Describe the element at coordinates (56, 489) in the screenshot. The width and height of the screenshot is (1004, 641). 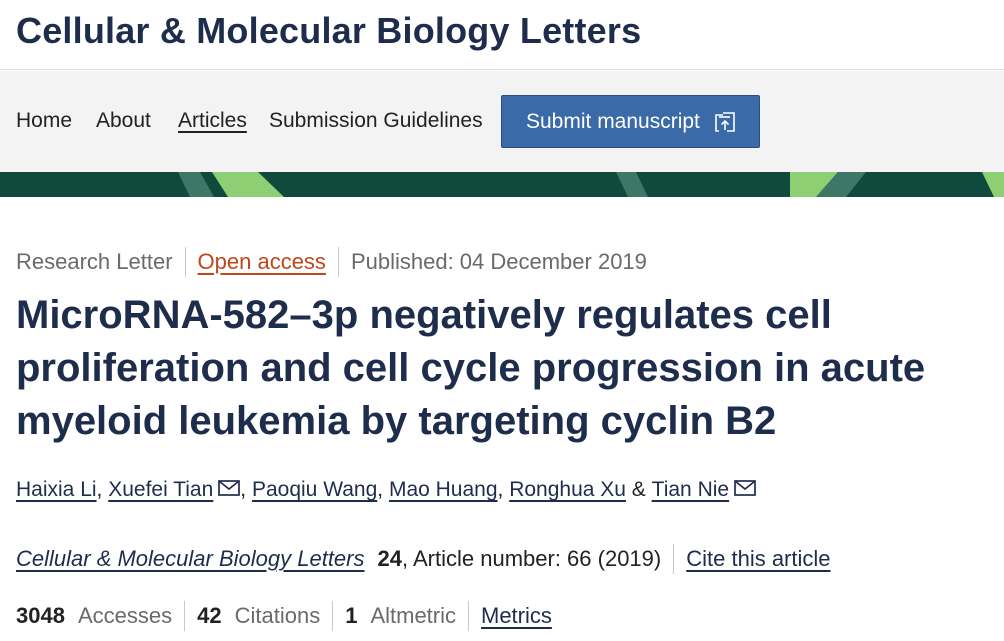
I see `author-link: Haixia Li` at that location.